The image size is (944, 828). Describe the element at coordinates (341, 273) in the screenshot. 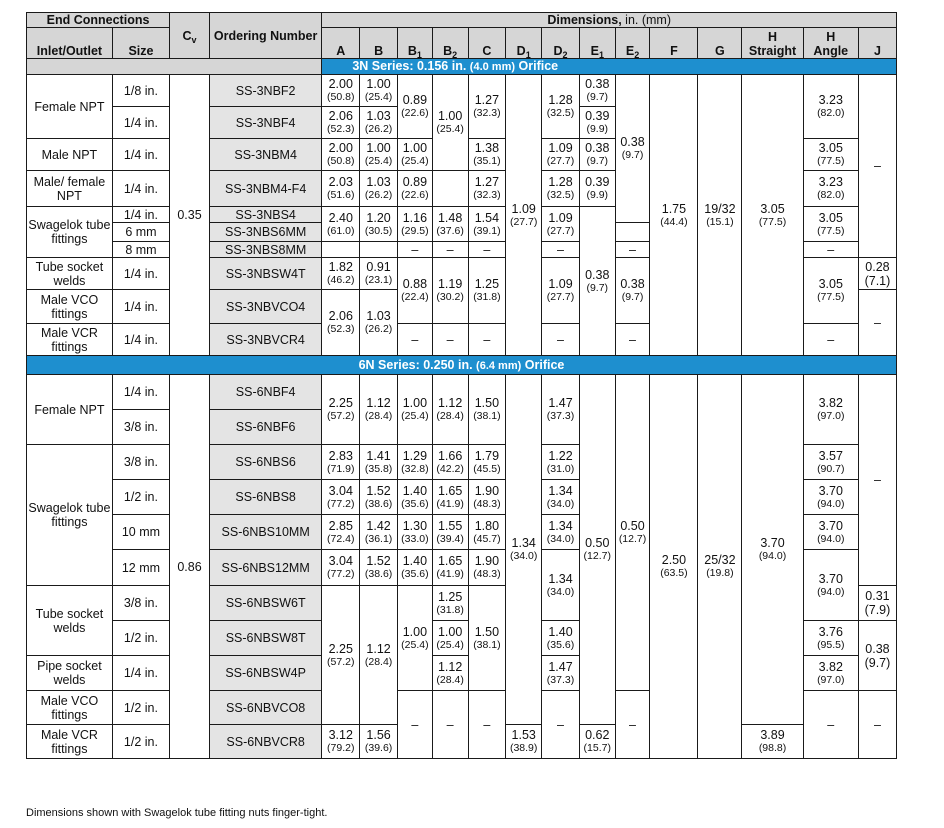

I see `a-value: 1.82 (46.2)` at that location.